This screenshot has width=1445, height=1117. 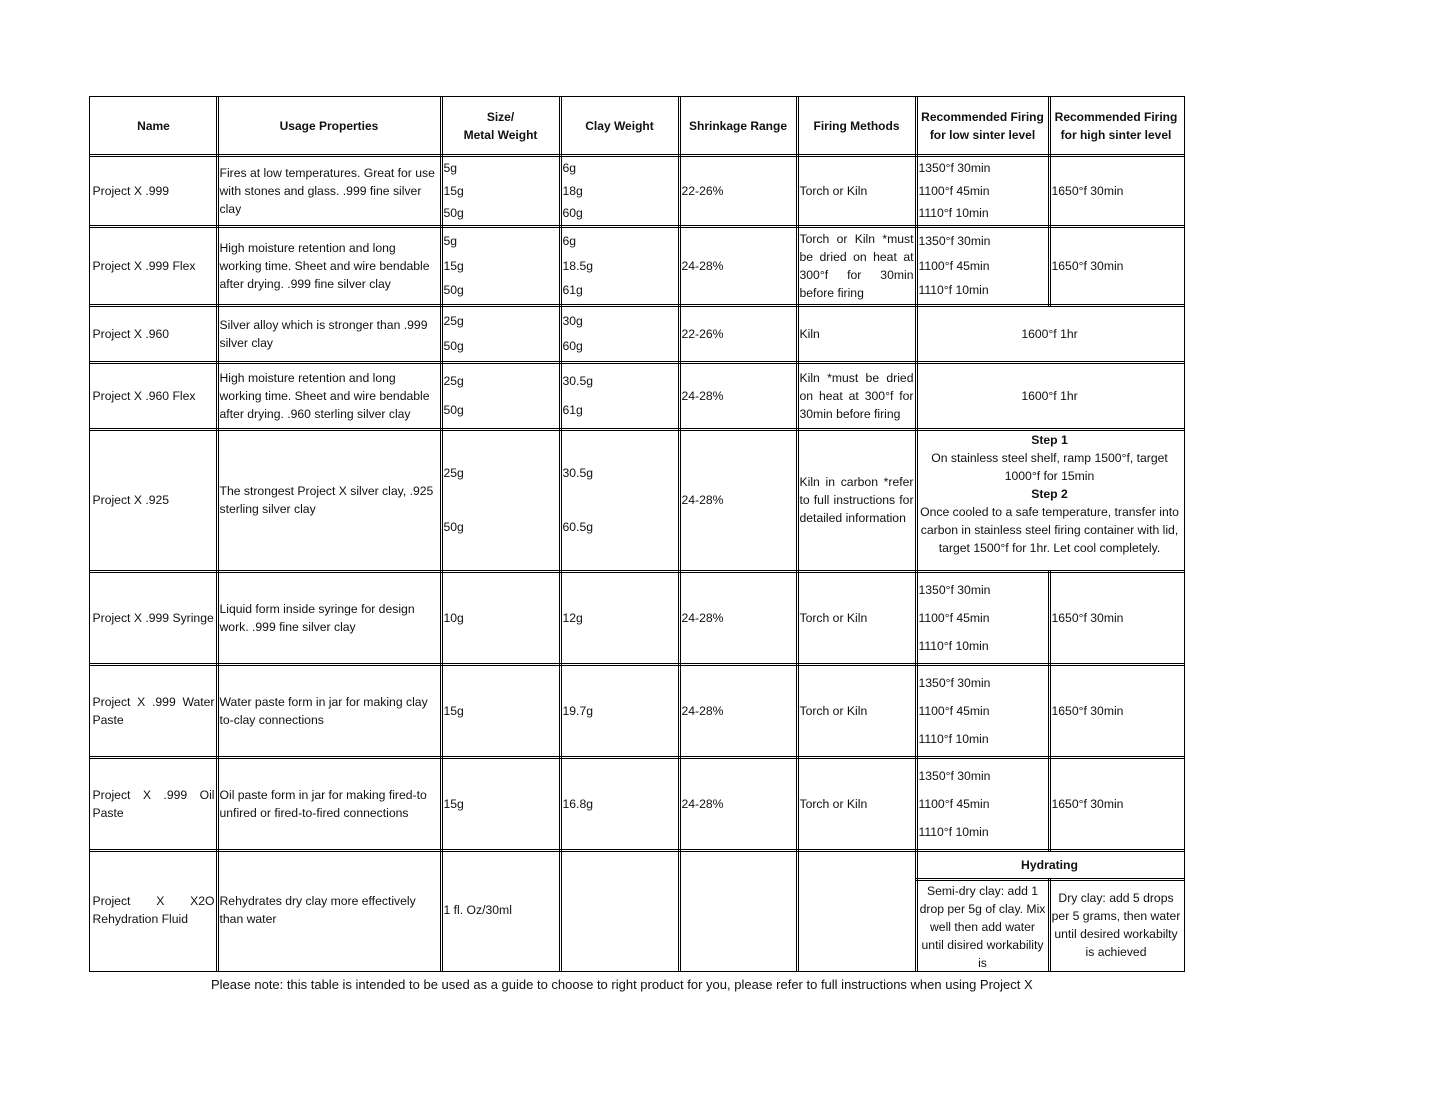 What do you see at coordinates (1116, 126) in the screenshot?
I see `header-text: Recommended Firing for high sinter level` at bounding box center [1116, 126].